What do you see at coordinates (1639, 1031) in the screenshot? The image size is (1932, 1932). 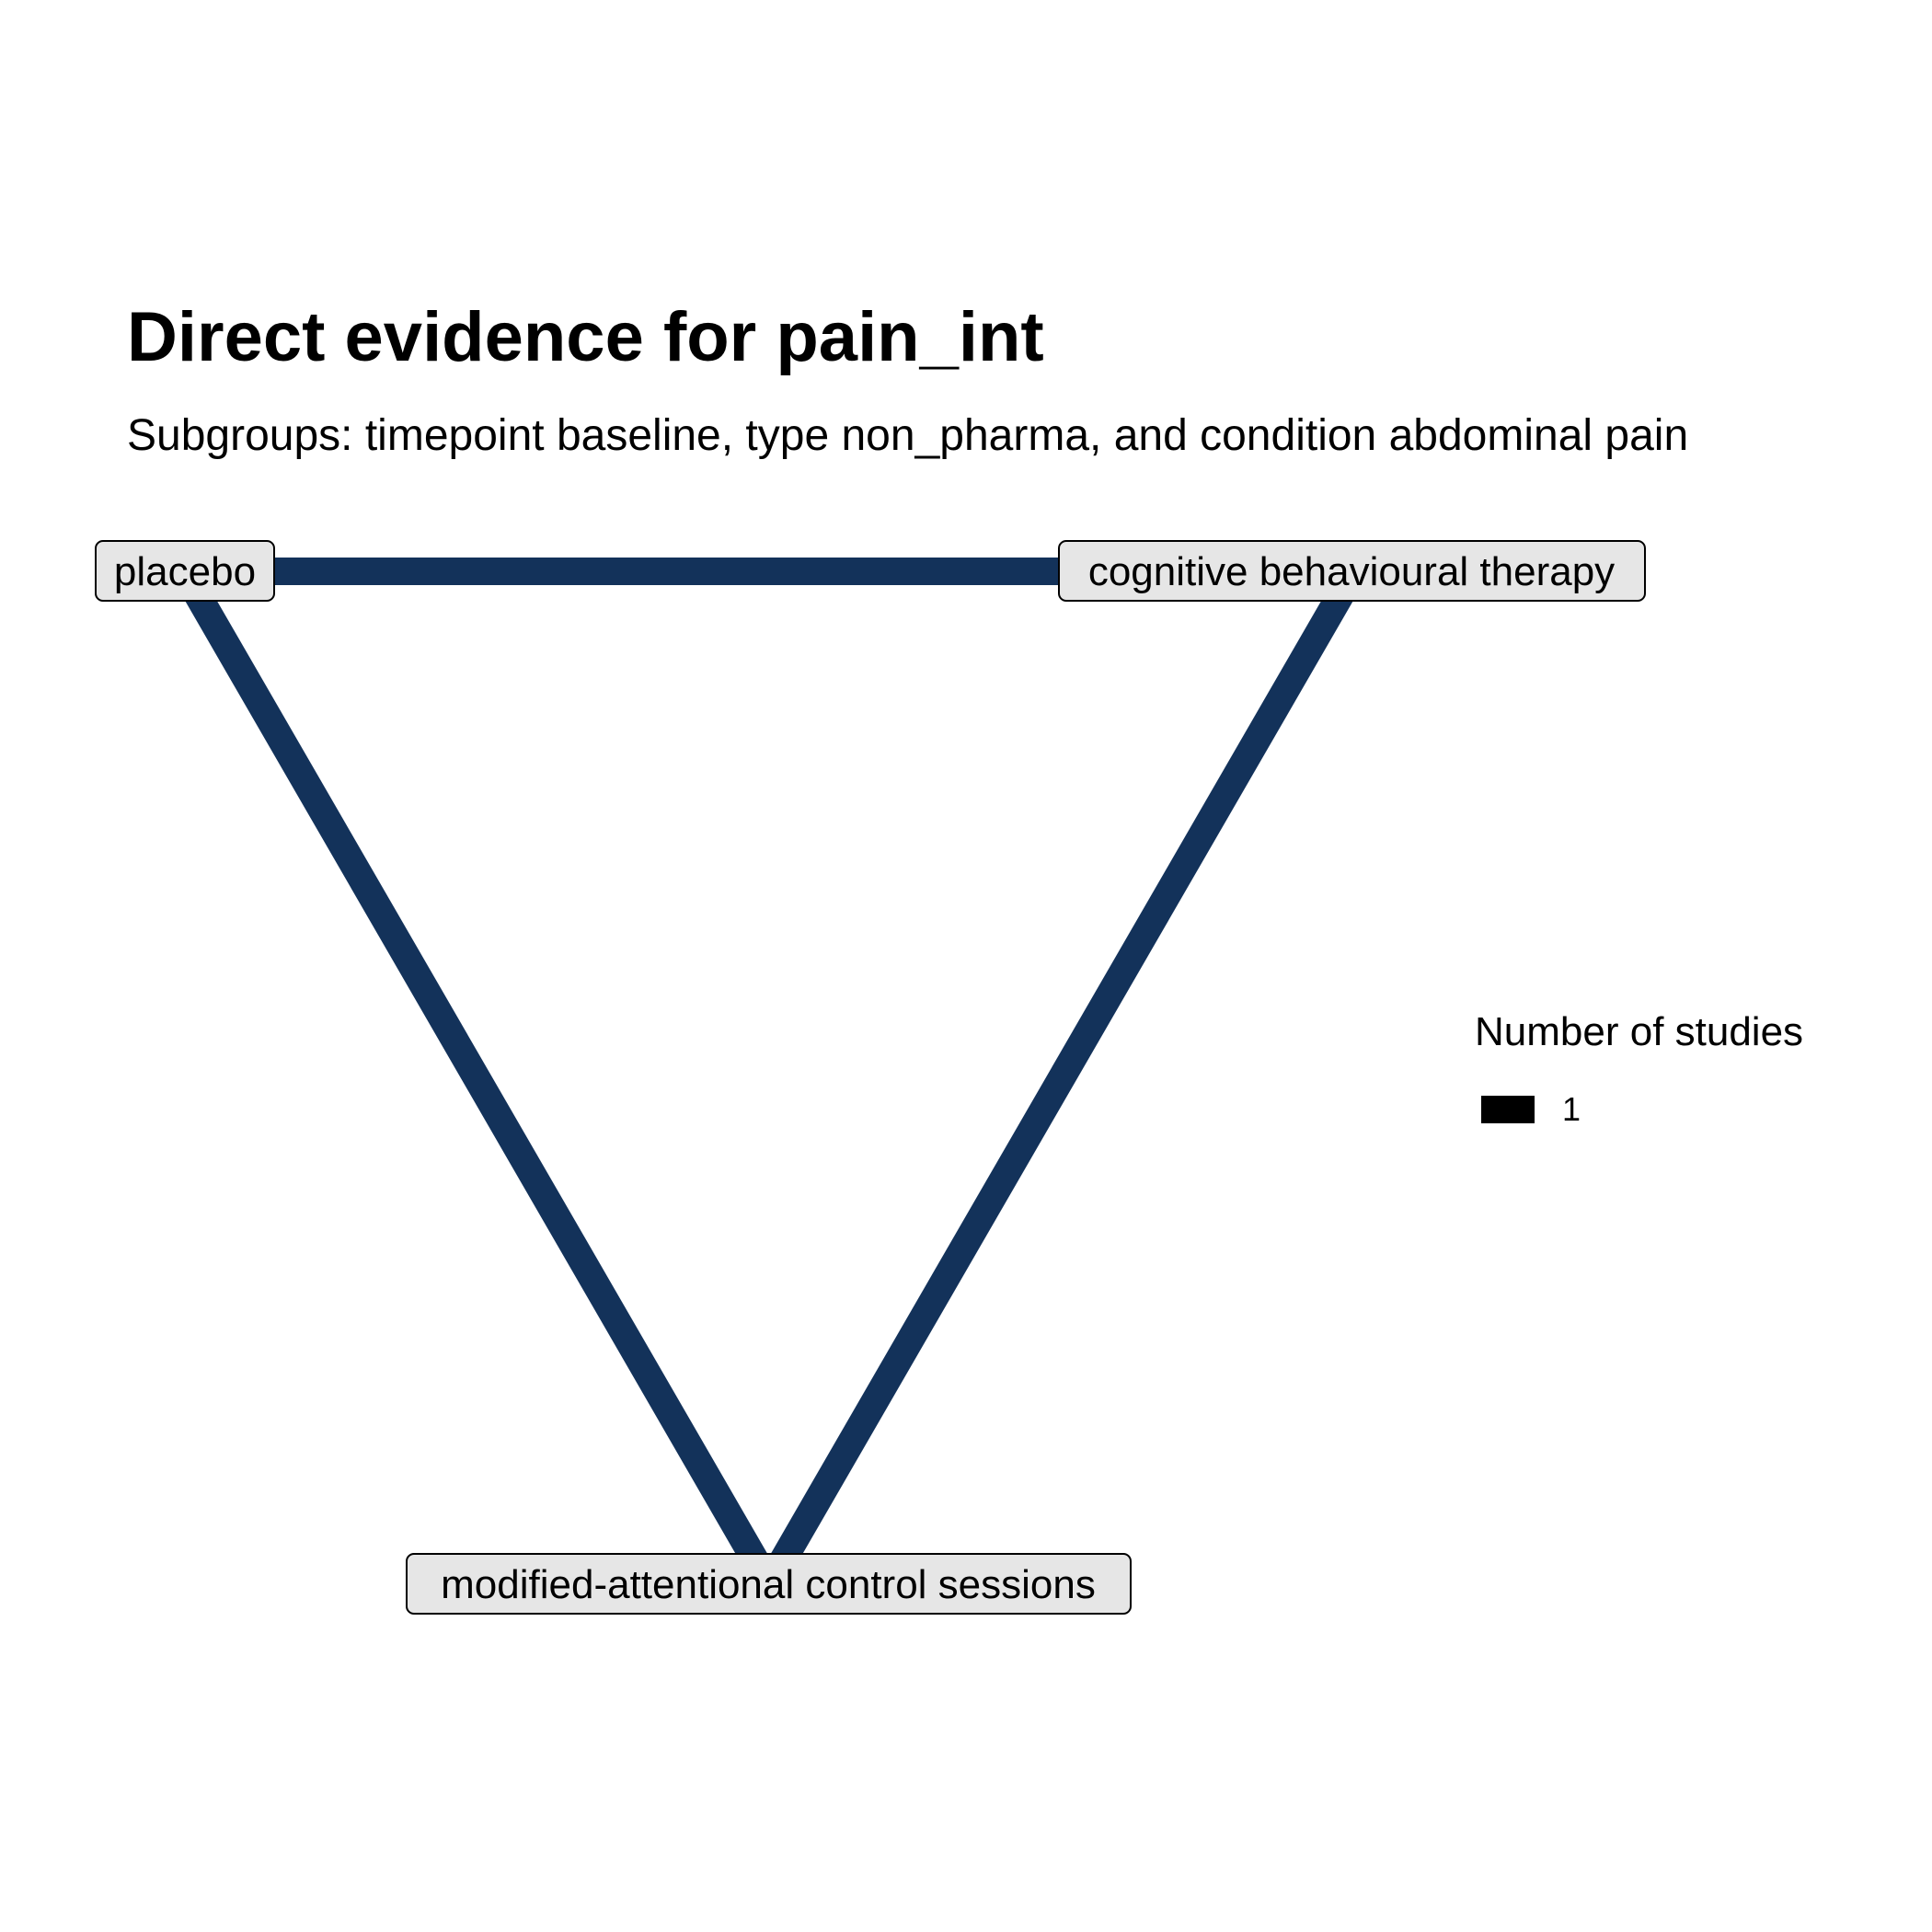 I see `legend-title: Number of studies` at bounding box center [1639, 1031].